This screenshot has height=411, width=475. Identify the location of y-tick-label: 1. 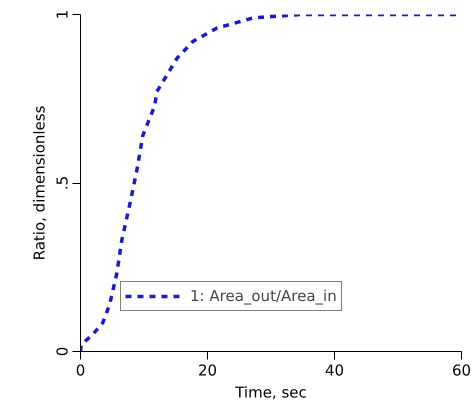
(63, 15).